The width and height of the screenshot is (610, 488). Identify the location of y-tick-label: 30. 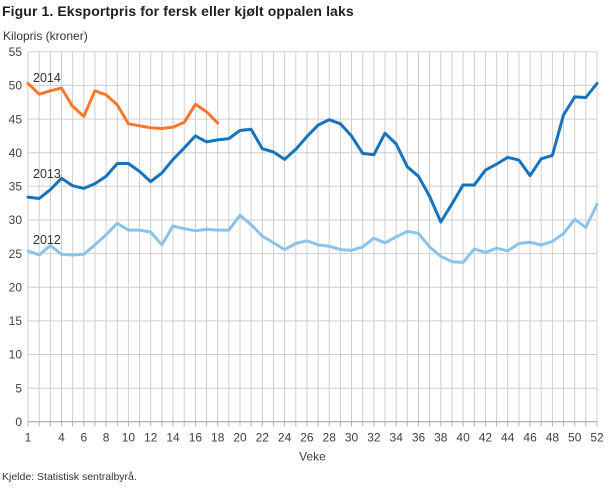
(16, 220).